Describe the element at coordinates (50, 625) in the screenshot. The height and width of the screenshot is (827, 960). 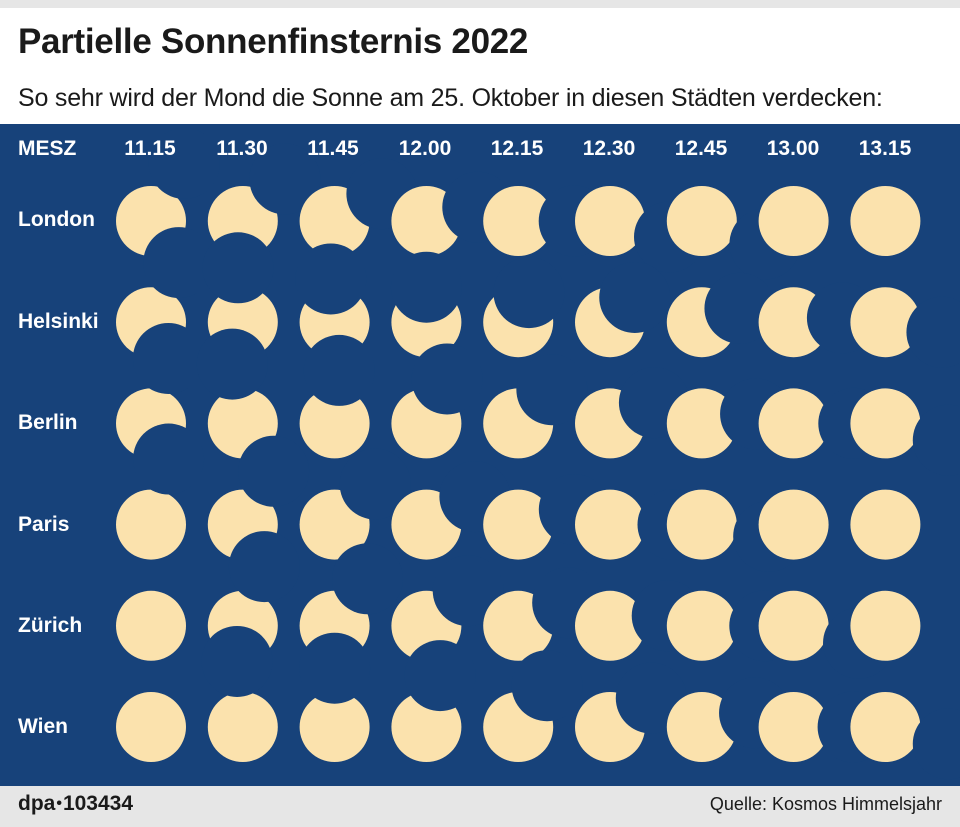
I see `city-label-zurich: Zürich` at that location.